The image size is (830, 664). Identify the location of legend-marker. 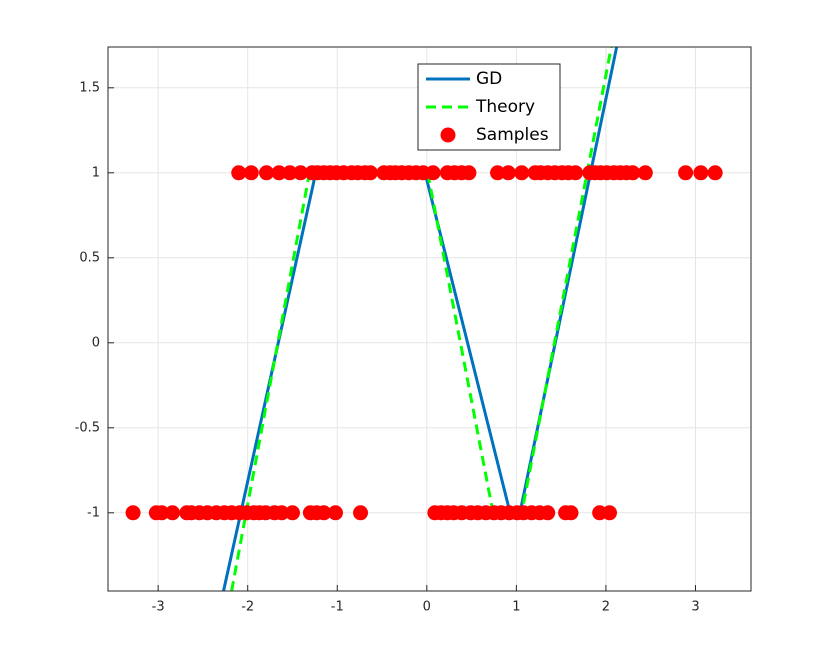
(448, 135).